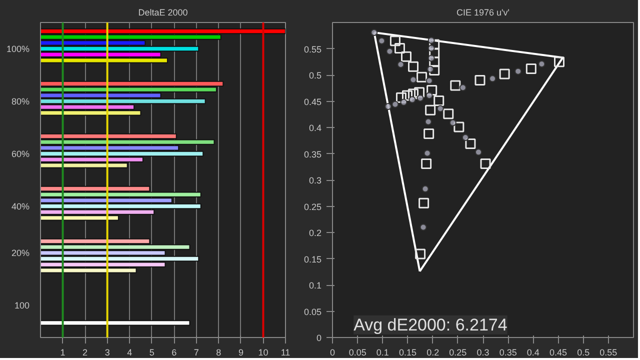  Describe the element at coordinates (319, 338) in the screenshot. I see `y-tick-label: 0` at that location.